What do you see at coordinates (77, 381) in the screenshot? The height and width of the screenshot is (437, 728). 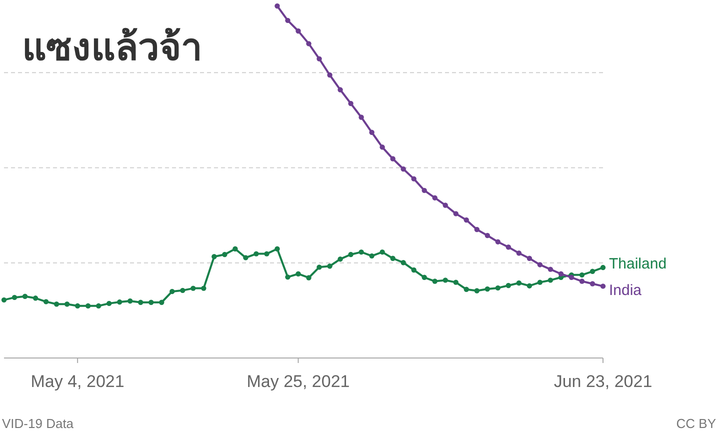 I see `x-tick-label: May 4, 2021` at bounding box center [77, 381].